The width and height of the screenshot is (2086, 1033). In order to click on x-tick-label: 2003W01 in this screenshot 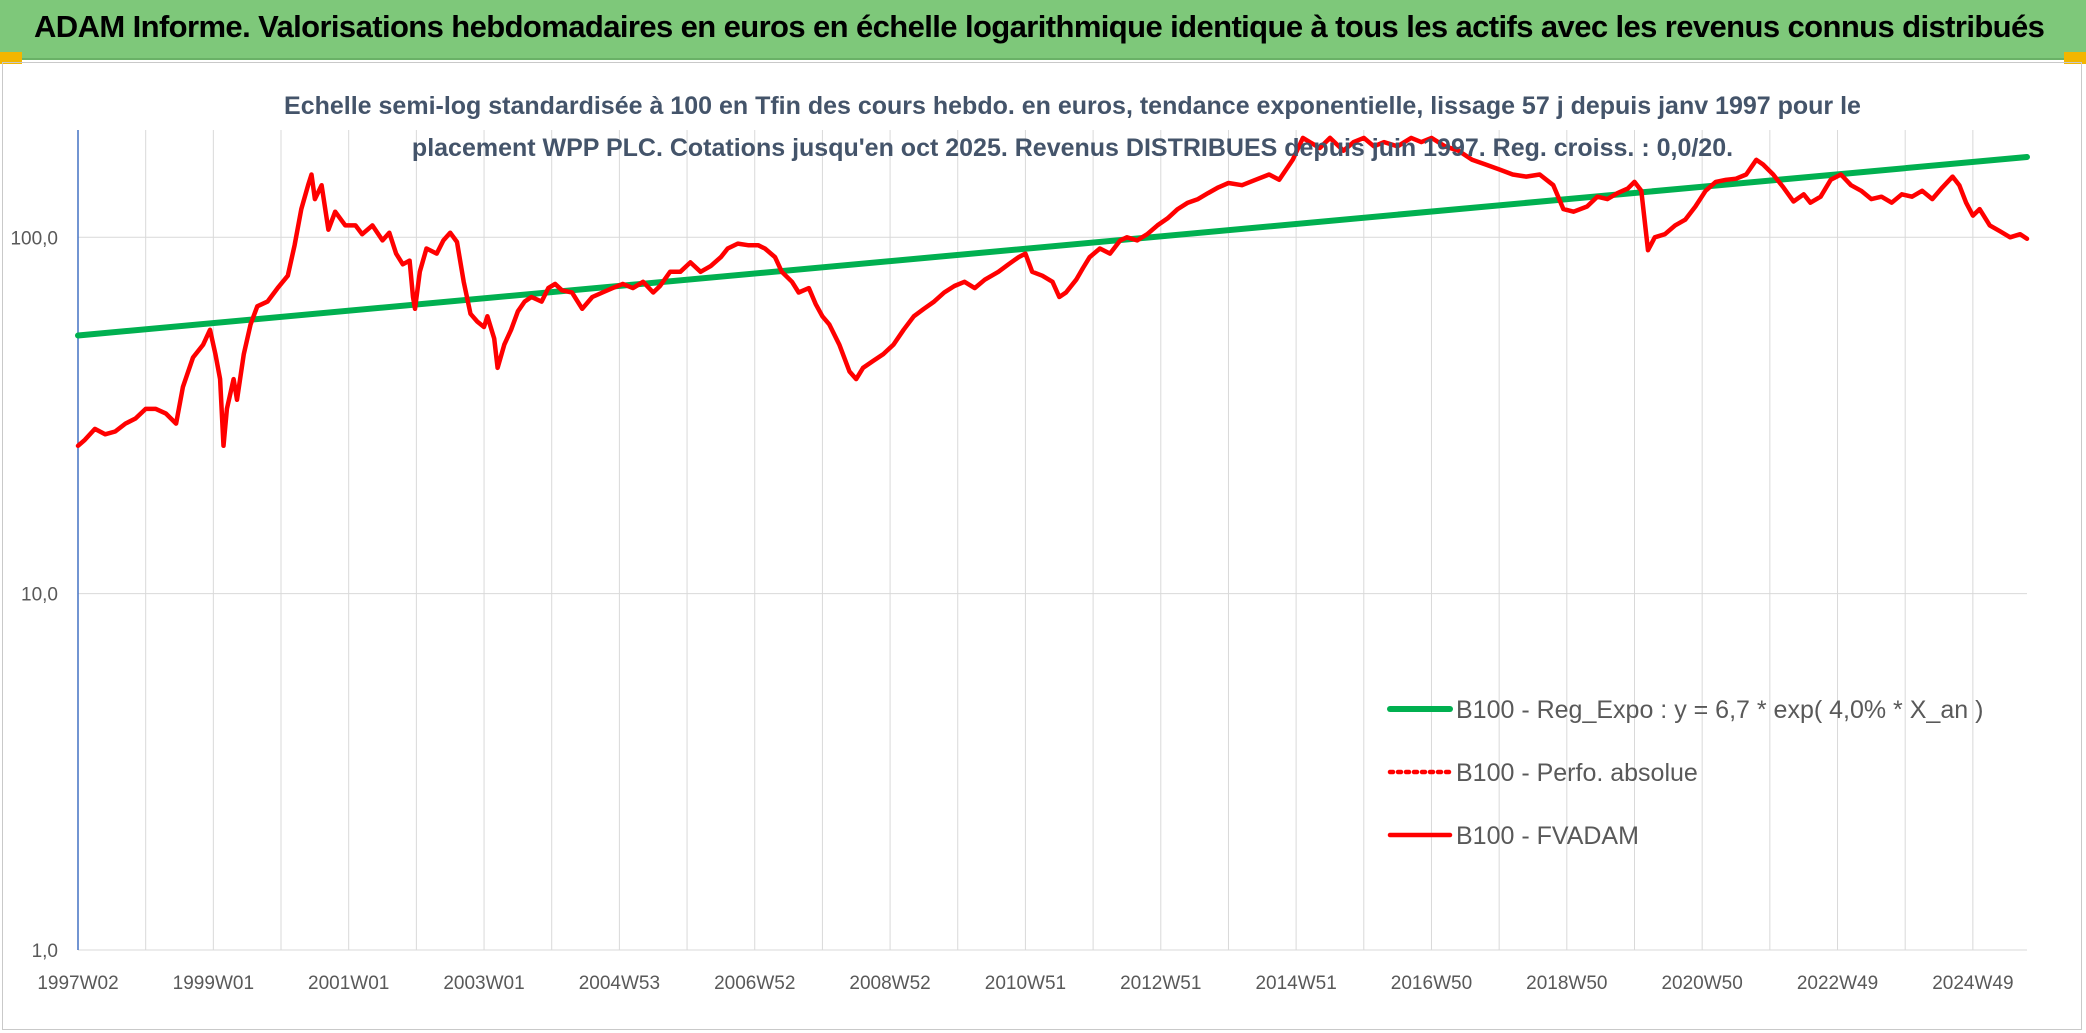, I will do `click(483, 983)`.